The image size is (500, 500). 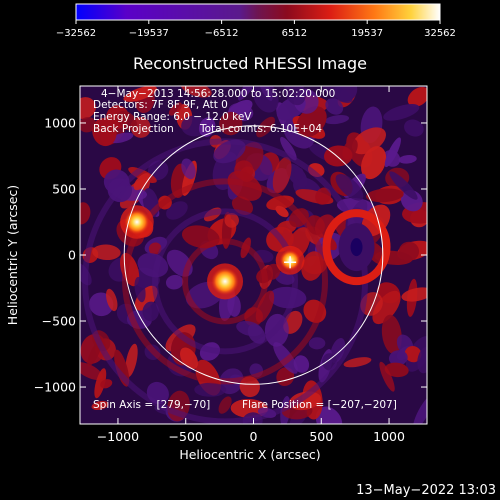 I want to click on colorbar-tick-label: −6512, so click(x=222, y=33).